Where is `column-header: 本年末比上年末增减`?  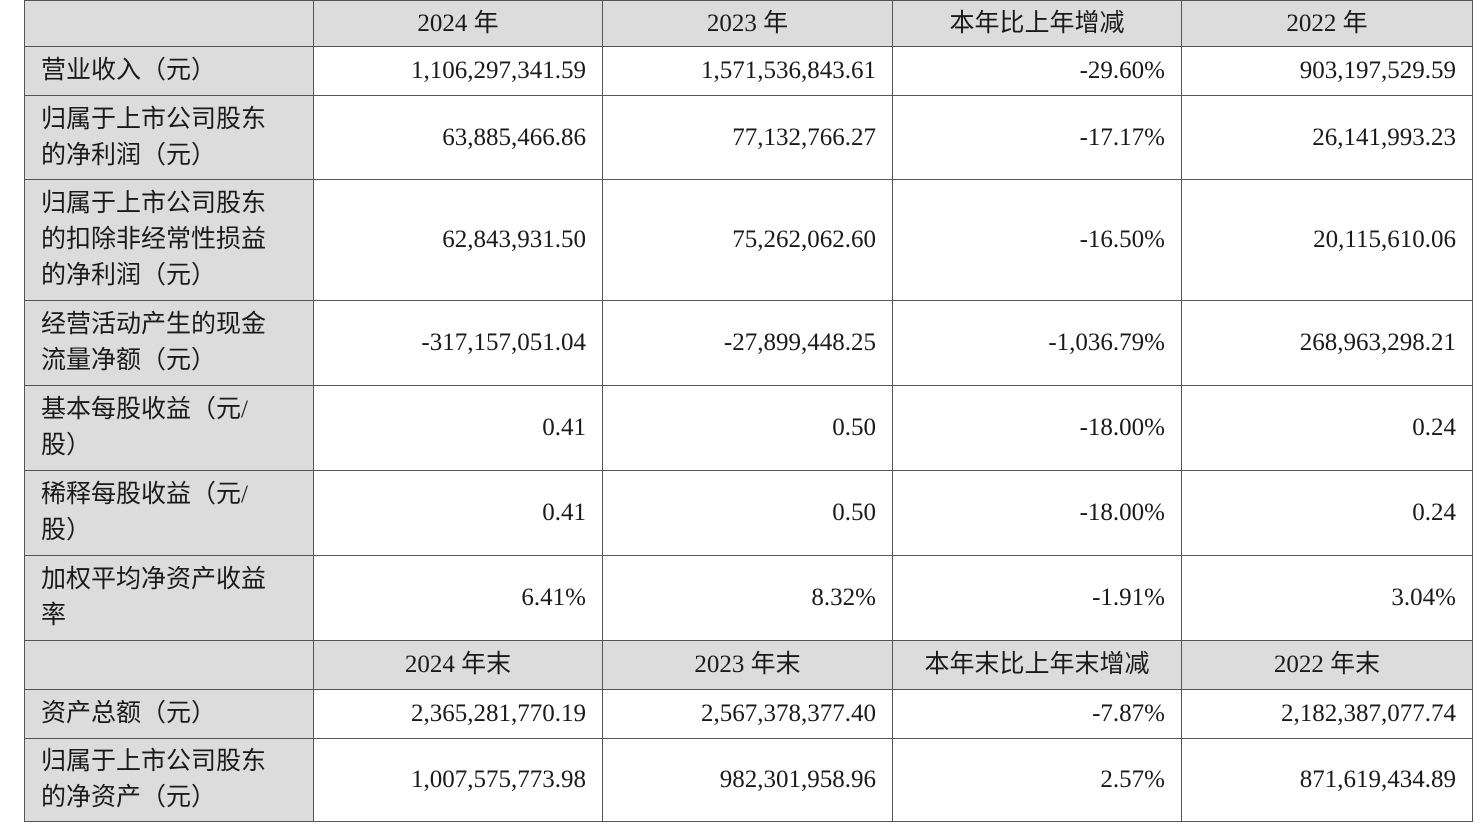
column-header: 本年末比上年末增减 is located at coordinates (1037, 665).